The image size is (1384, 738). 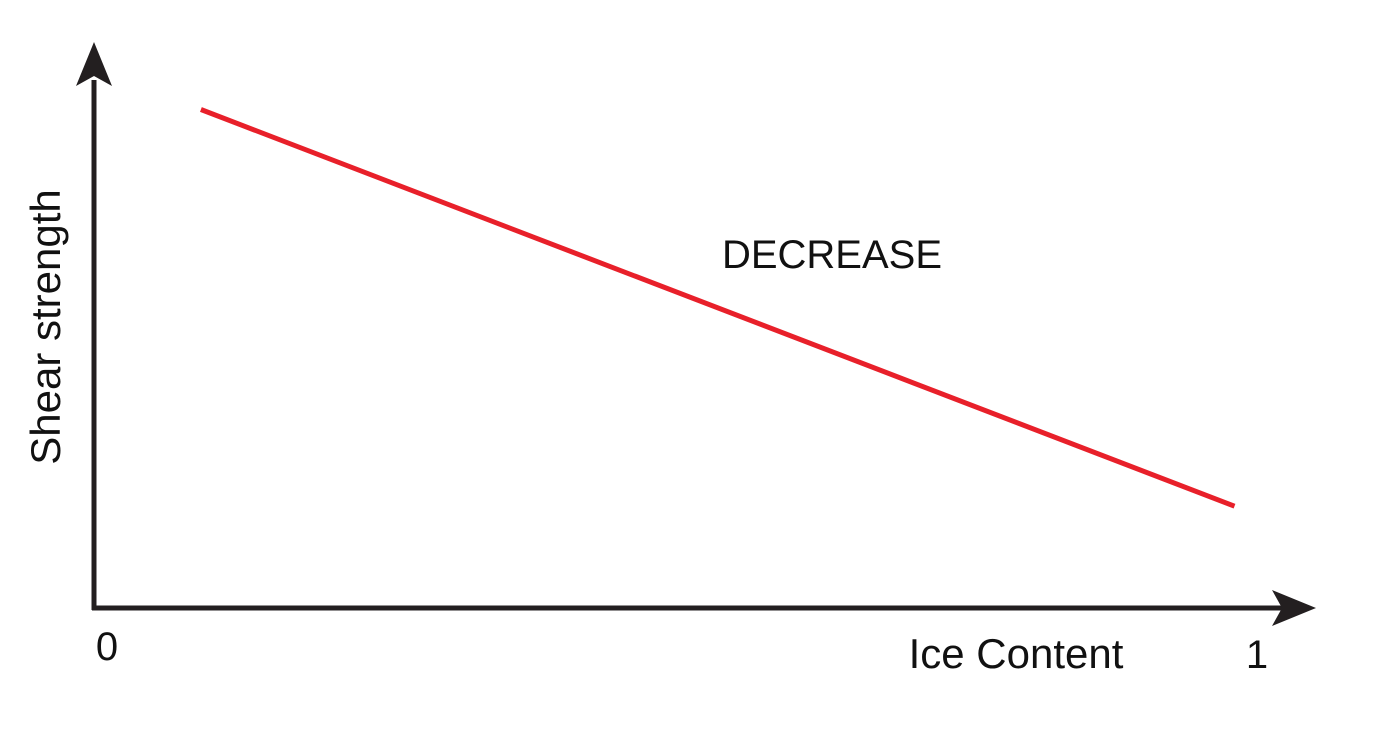 I want to click on annotation-decrease: DECREASE, so click(x=832, y=255).